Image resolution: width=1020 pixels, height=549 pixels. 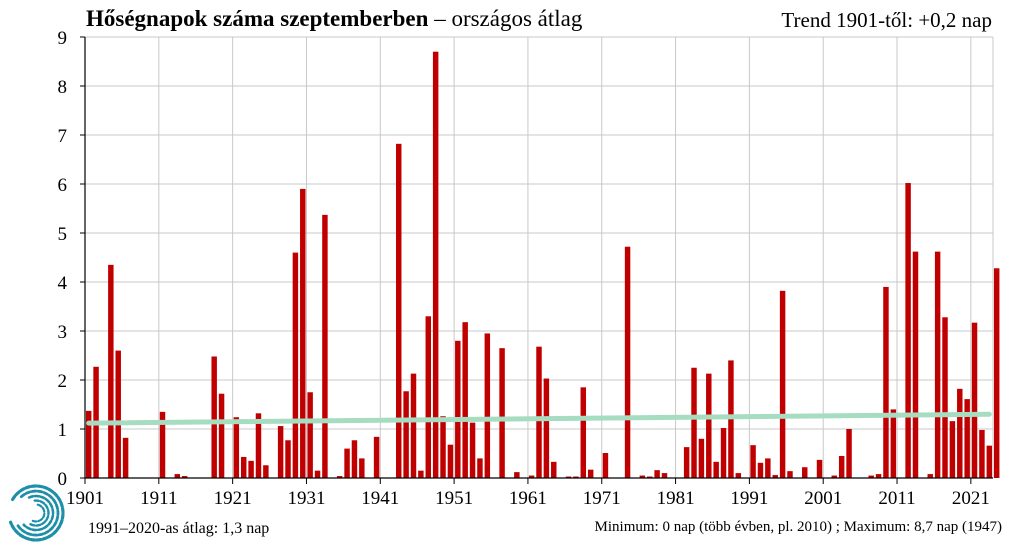 I want to click on chart-title-rest: – országos átlag, so click(x=505, y=18).